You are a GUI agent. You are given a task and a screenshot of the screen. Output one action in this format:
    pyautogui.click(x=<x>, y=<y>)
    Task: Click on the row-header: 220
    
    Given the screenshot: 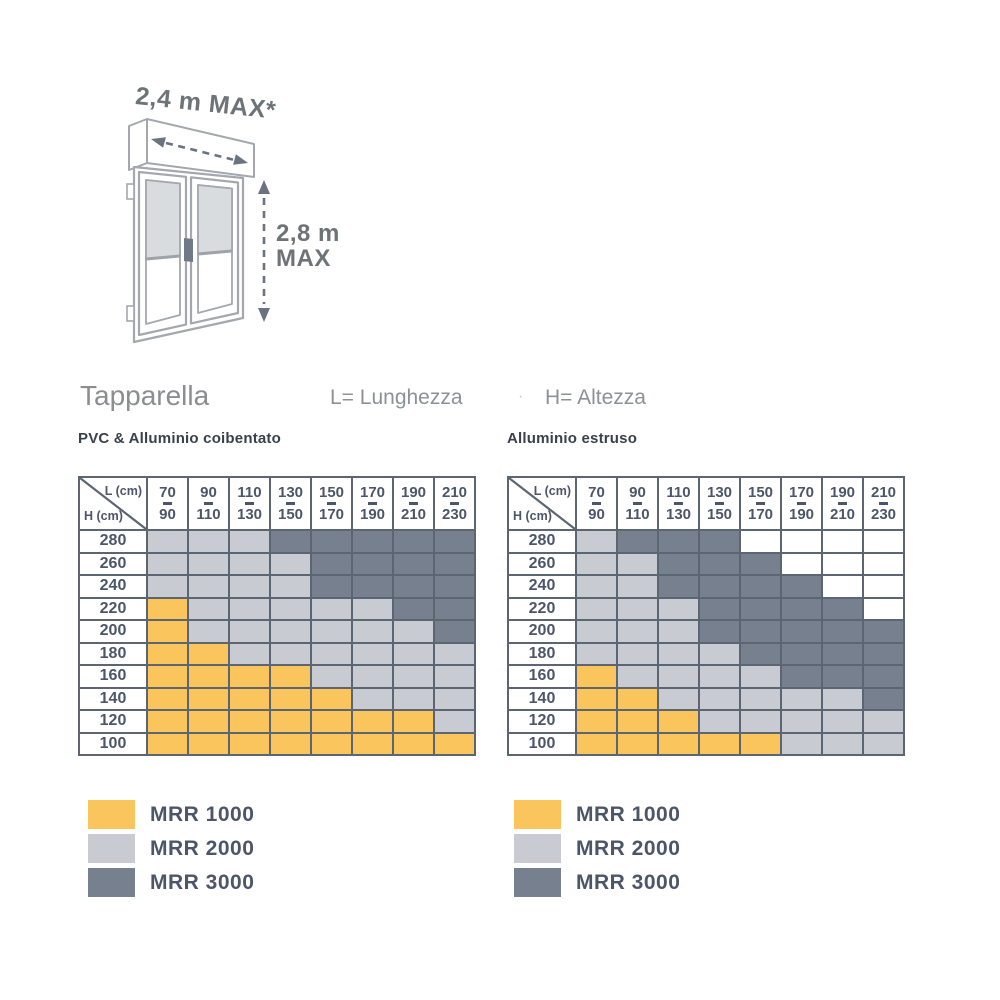 What is the action you would take?
    pyautogui.click(x=113, y=608)
    